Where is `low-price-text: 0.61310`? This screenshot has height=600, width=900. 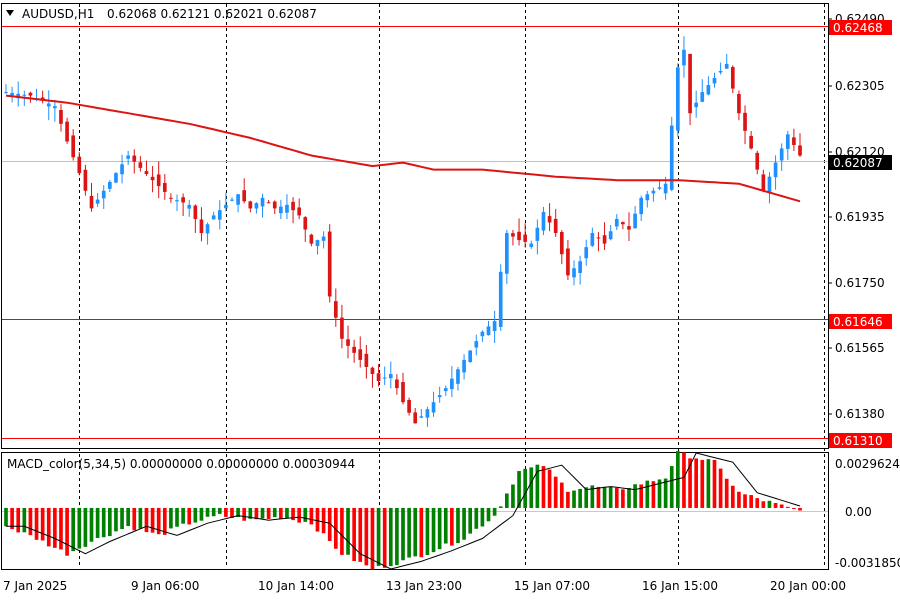
low-price-text: 0.61310 is located at coordinates (858, 441).